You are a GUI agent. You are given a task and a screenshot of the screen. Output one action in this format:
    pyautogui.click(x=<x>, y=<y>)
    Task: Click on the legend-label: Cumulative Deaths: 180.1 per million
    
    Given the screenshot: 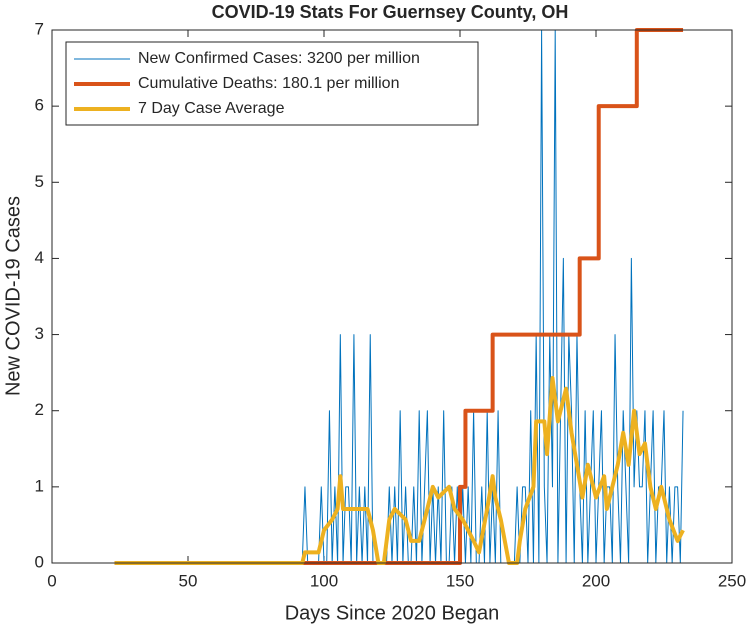 What is the action you would take?
    pyautogui.click(x=268, y=83)
    